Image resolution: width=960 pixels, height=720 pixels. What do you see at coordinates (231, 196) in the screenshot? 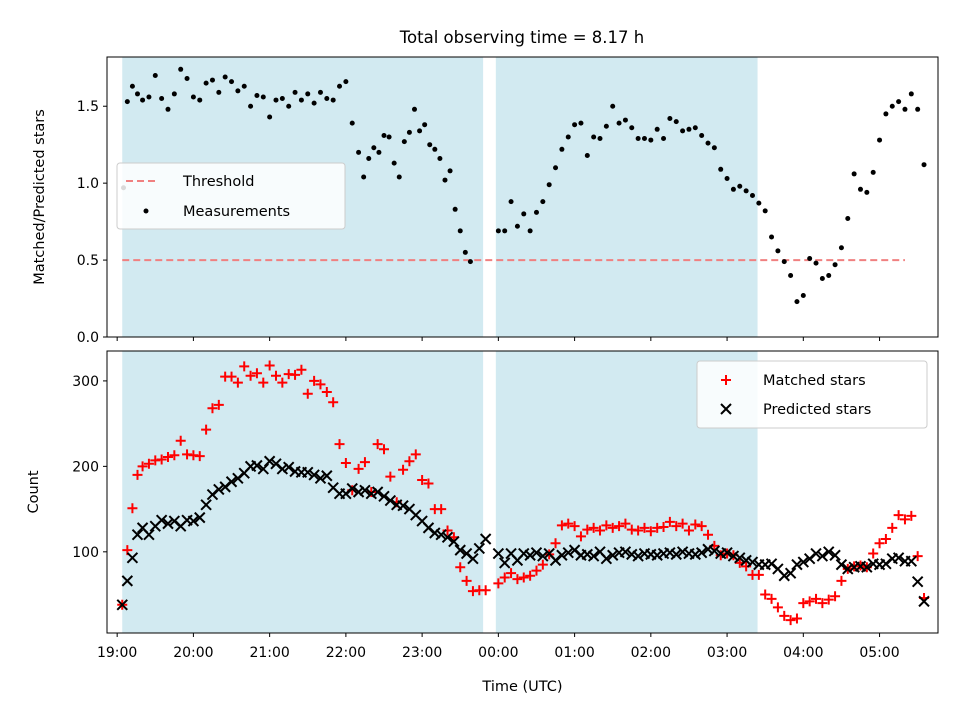
I see `legend-box` at bounding box center [231, 196].